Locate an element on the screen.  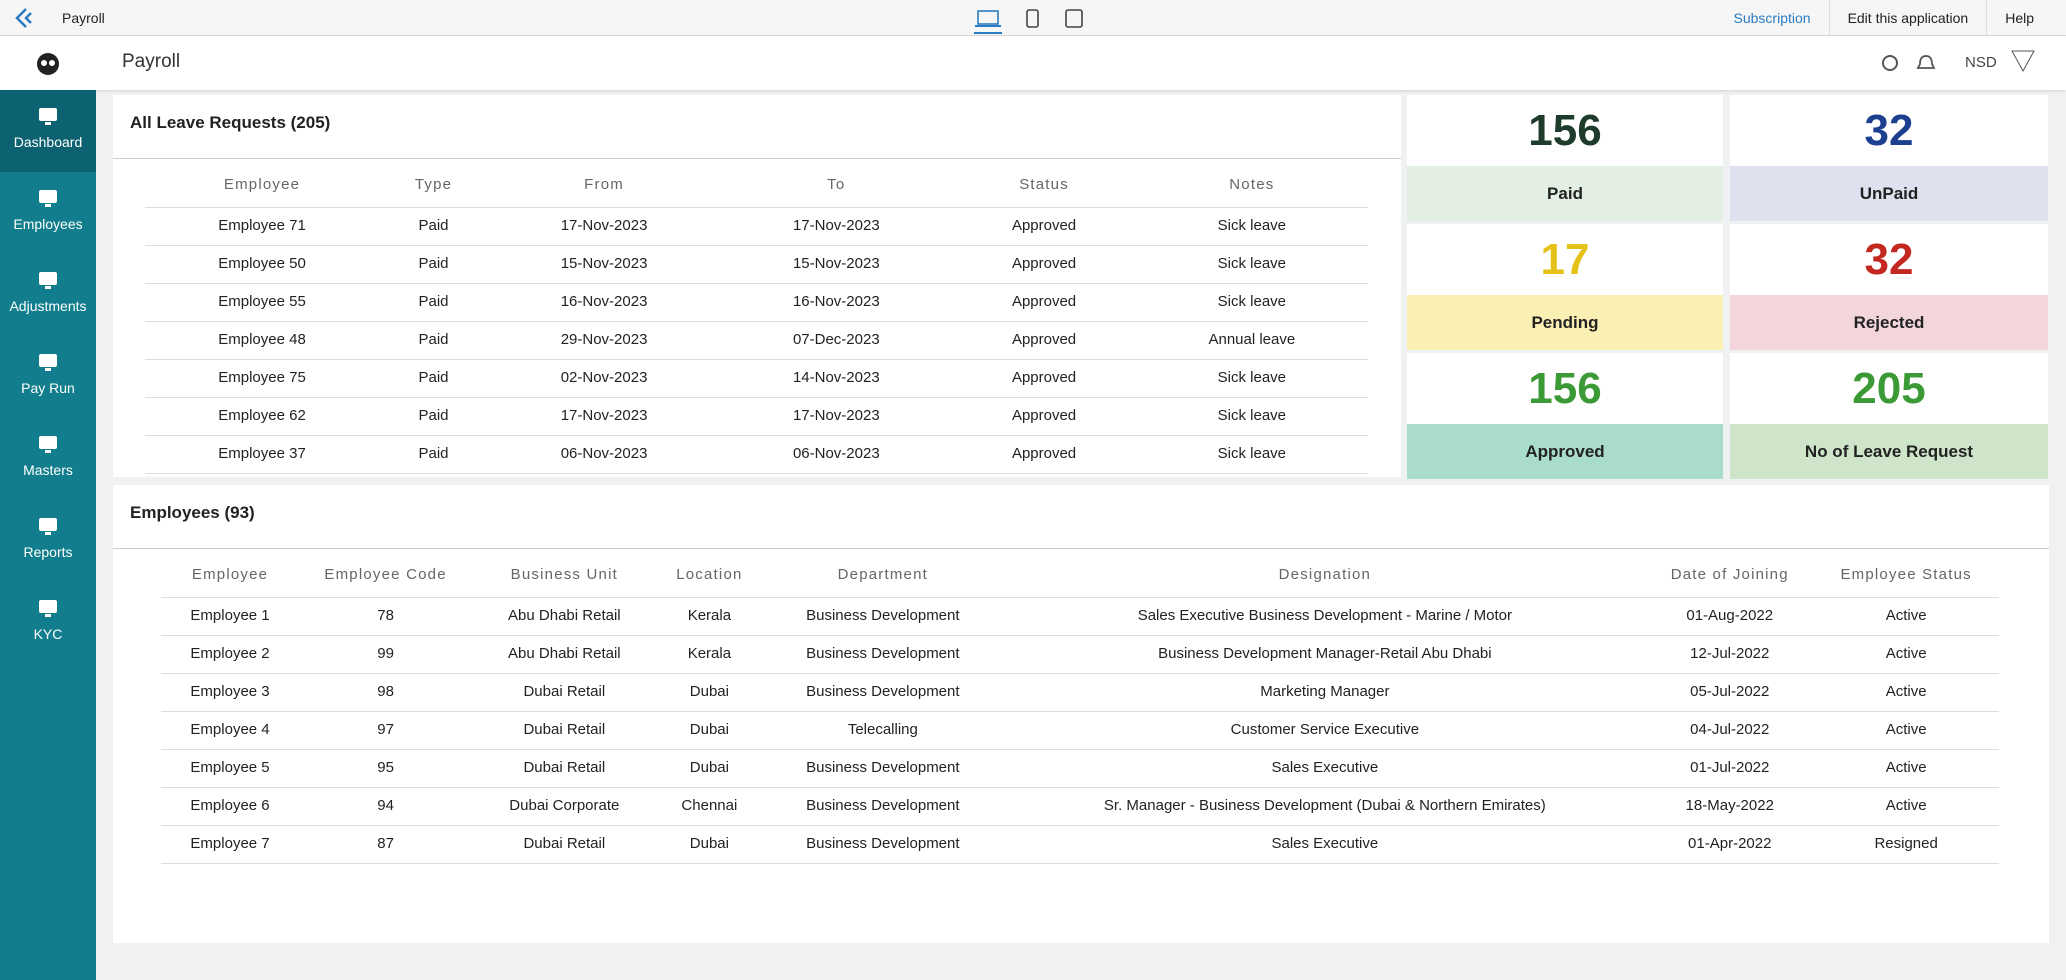
stat-label: No of Leave Request is located at coordinates (1889, 451).